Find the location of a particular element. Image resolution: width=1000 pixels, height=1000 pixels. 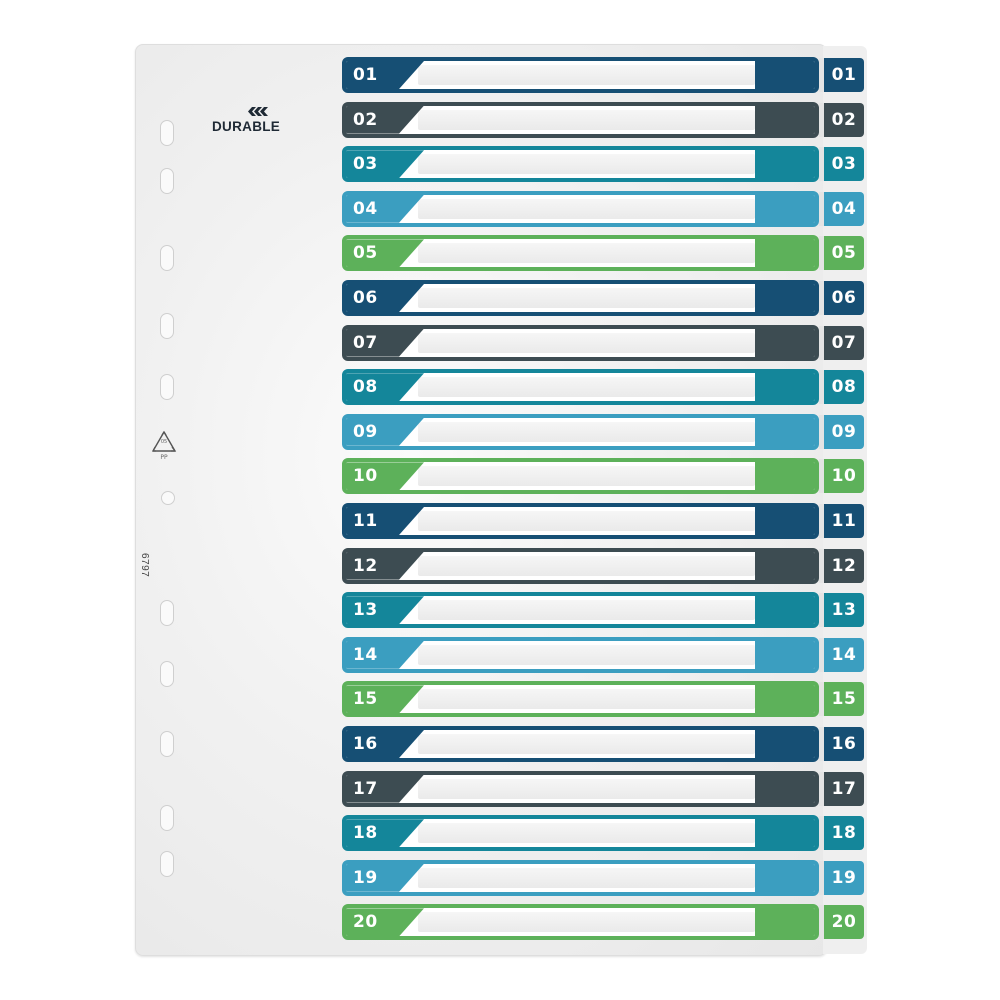

tab-number: 07 is located at coordinates (365, 342).